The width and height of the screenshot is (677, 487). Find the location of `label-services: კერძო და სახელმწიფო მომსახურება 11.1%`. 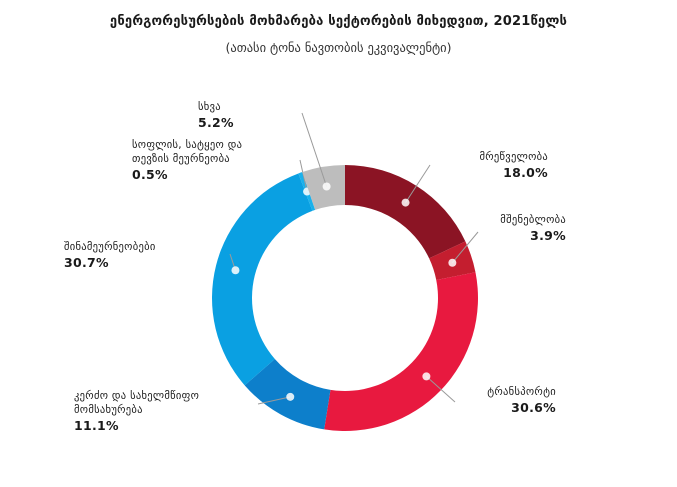

label-services: კერძო და სახელმწიფო მომსახურება 11.1% is located at coordinates (136, 411).